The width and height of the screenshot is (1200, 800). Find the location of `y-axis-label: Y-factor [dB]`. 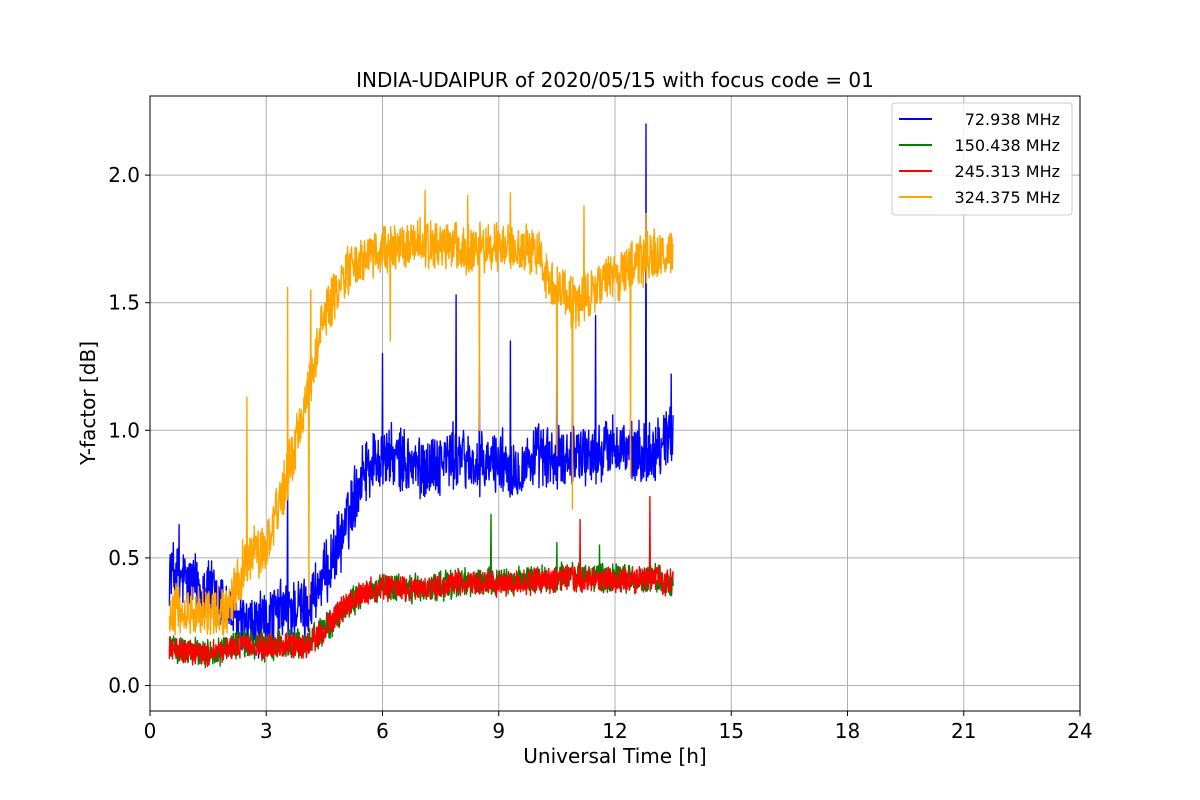

y-axis-label: Y-factor [dB] is located at coordinates (88, 403).